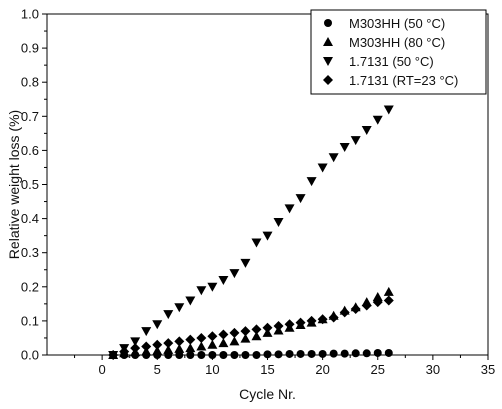  I want to click on legend-box, so click(398, 52).